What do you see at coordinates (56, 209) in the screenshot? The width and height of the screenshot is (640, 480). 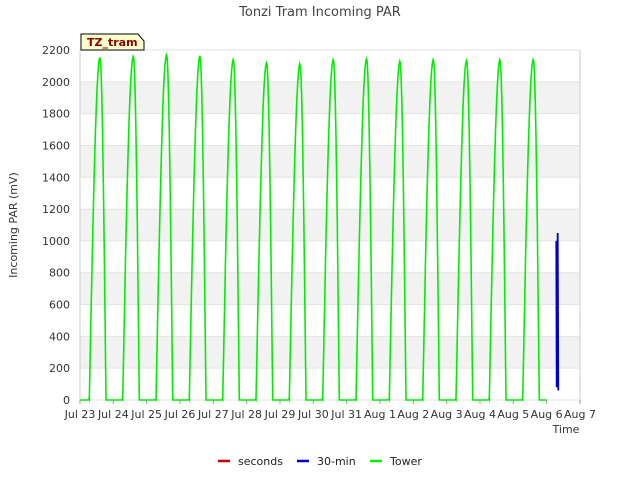 I see `y-tick-label: 1200` at bounding box center [56, 209].